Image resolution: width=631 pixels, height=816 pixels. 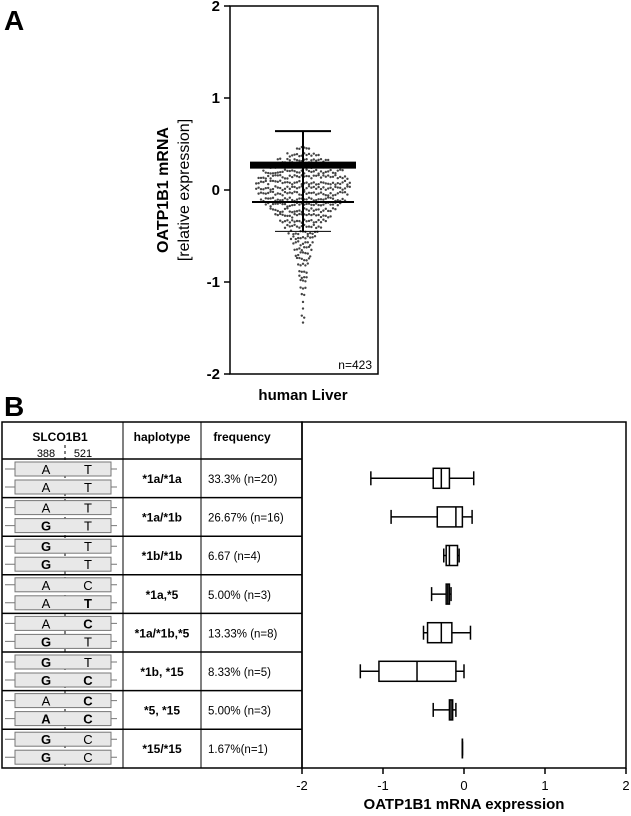 I want to click on y-tick-label: -2, so click(x=213, y=374).